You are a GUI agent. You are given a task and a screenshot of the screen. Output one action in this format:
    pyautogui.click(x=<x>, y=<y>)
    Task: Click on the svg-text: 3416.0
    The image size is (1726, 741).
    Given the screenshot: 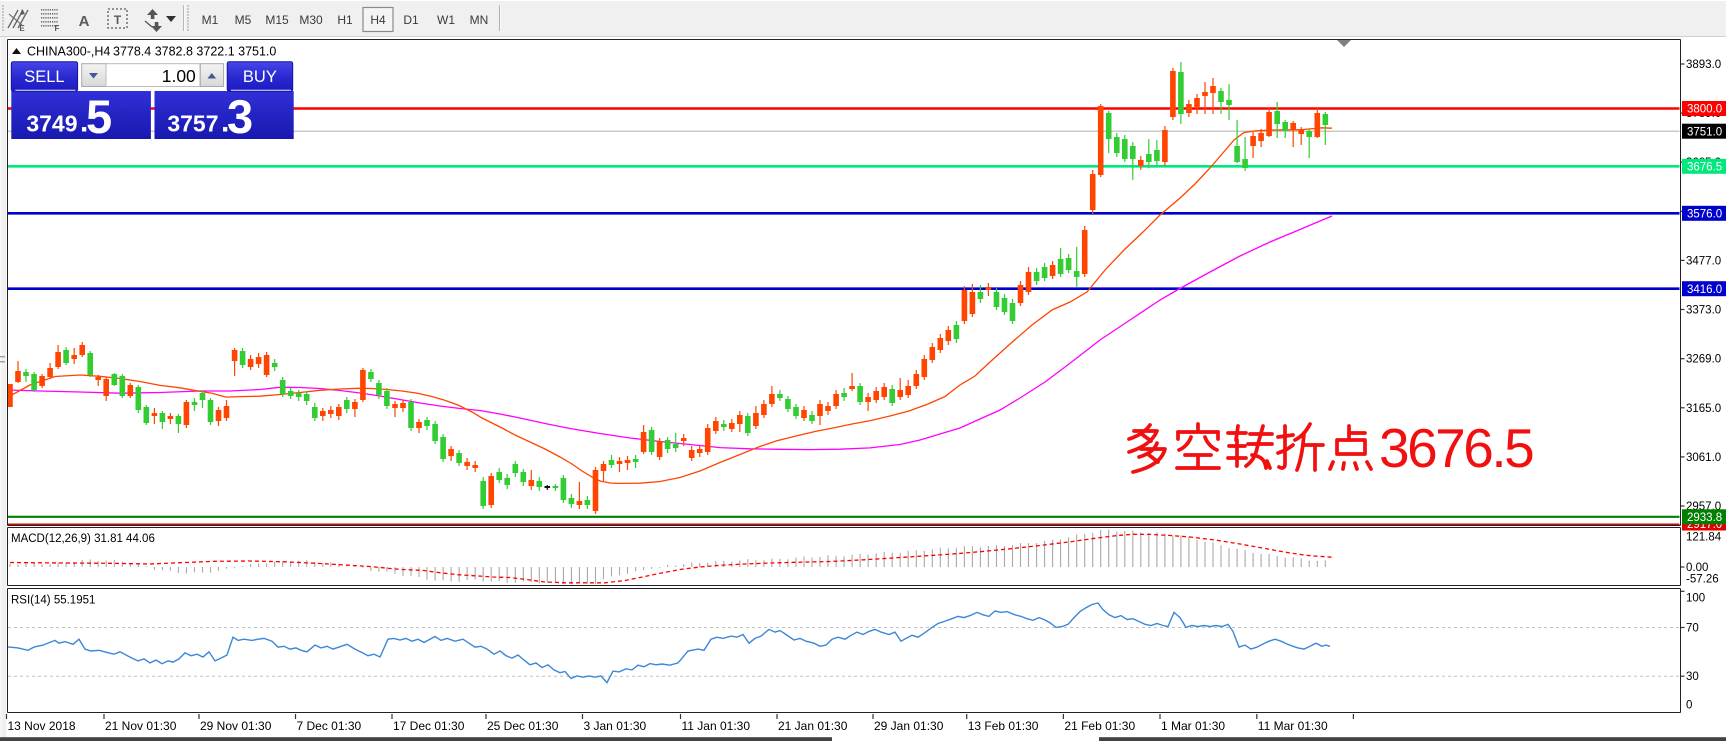 What is the action you would take?
    pyautogui.click(x=1704, y=290)
    